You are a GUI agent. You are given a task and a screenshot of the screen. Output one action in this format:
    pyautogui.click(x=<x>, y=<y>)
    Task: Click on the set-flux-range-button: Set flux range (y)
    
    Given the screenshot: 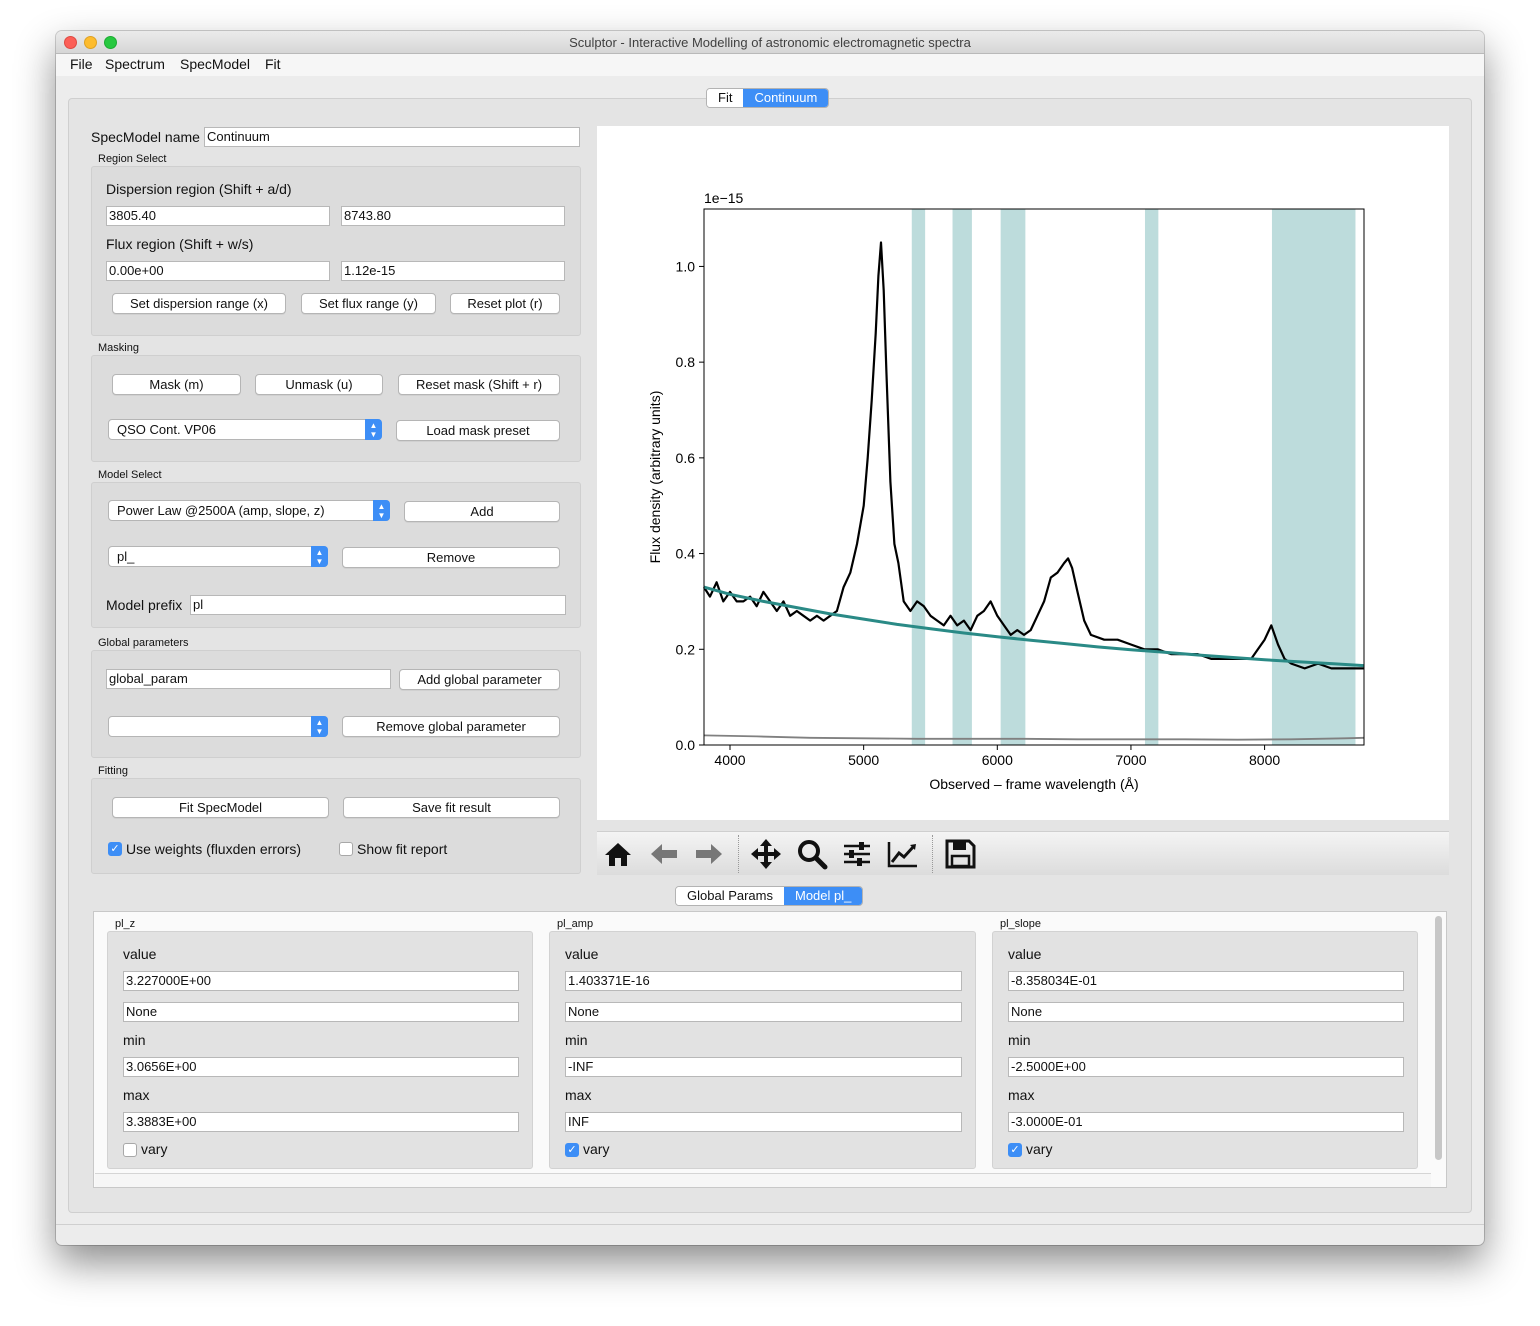 What is the action you would take?
    pyautogui.click(x=368, y=303)
    